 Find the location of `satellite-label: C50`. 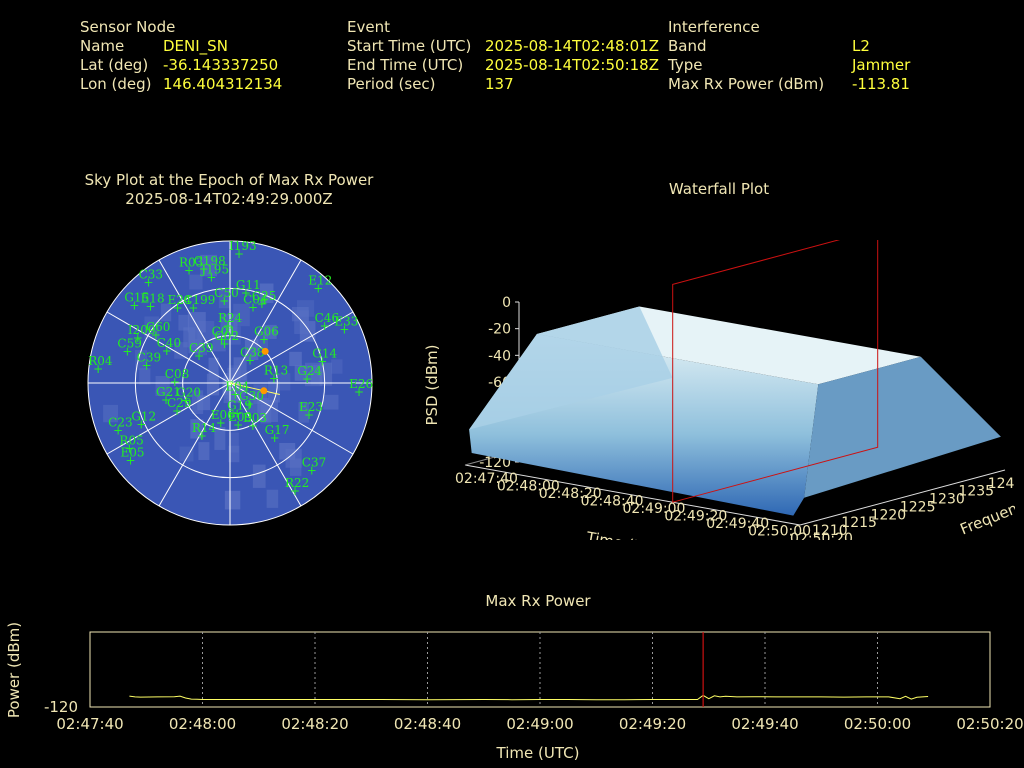

satellite-label: C50 is located at coordinates (226, 293).